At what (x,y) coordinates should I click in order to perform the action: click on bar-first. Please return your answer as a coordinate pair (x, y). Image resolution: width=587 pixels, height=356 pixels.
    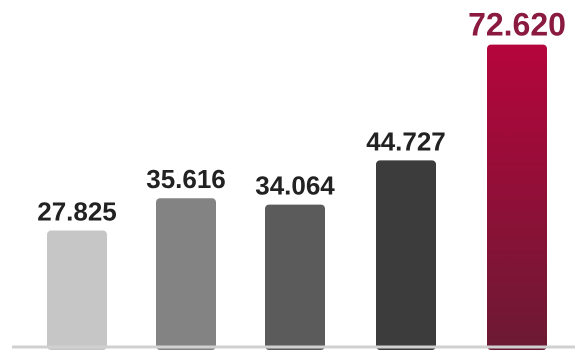
    Looking at the image, I should click on (77, 290).